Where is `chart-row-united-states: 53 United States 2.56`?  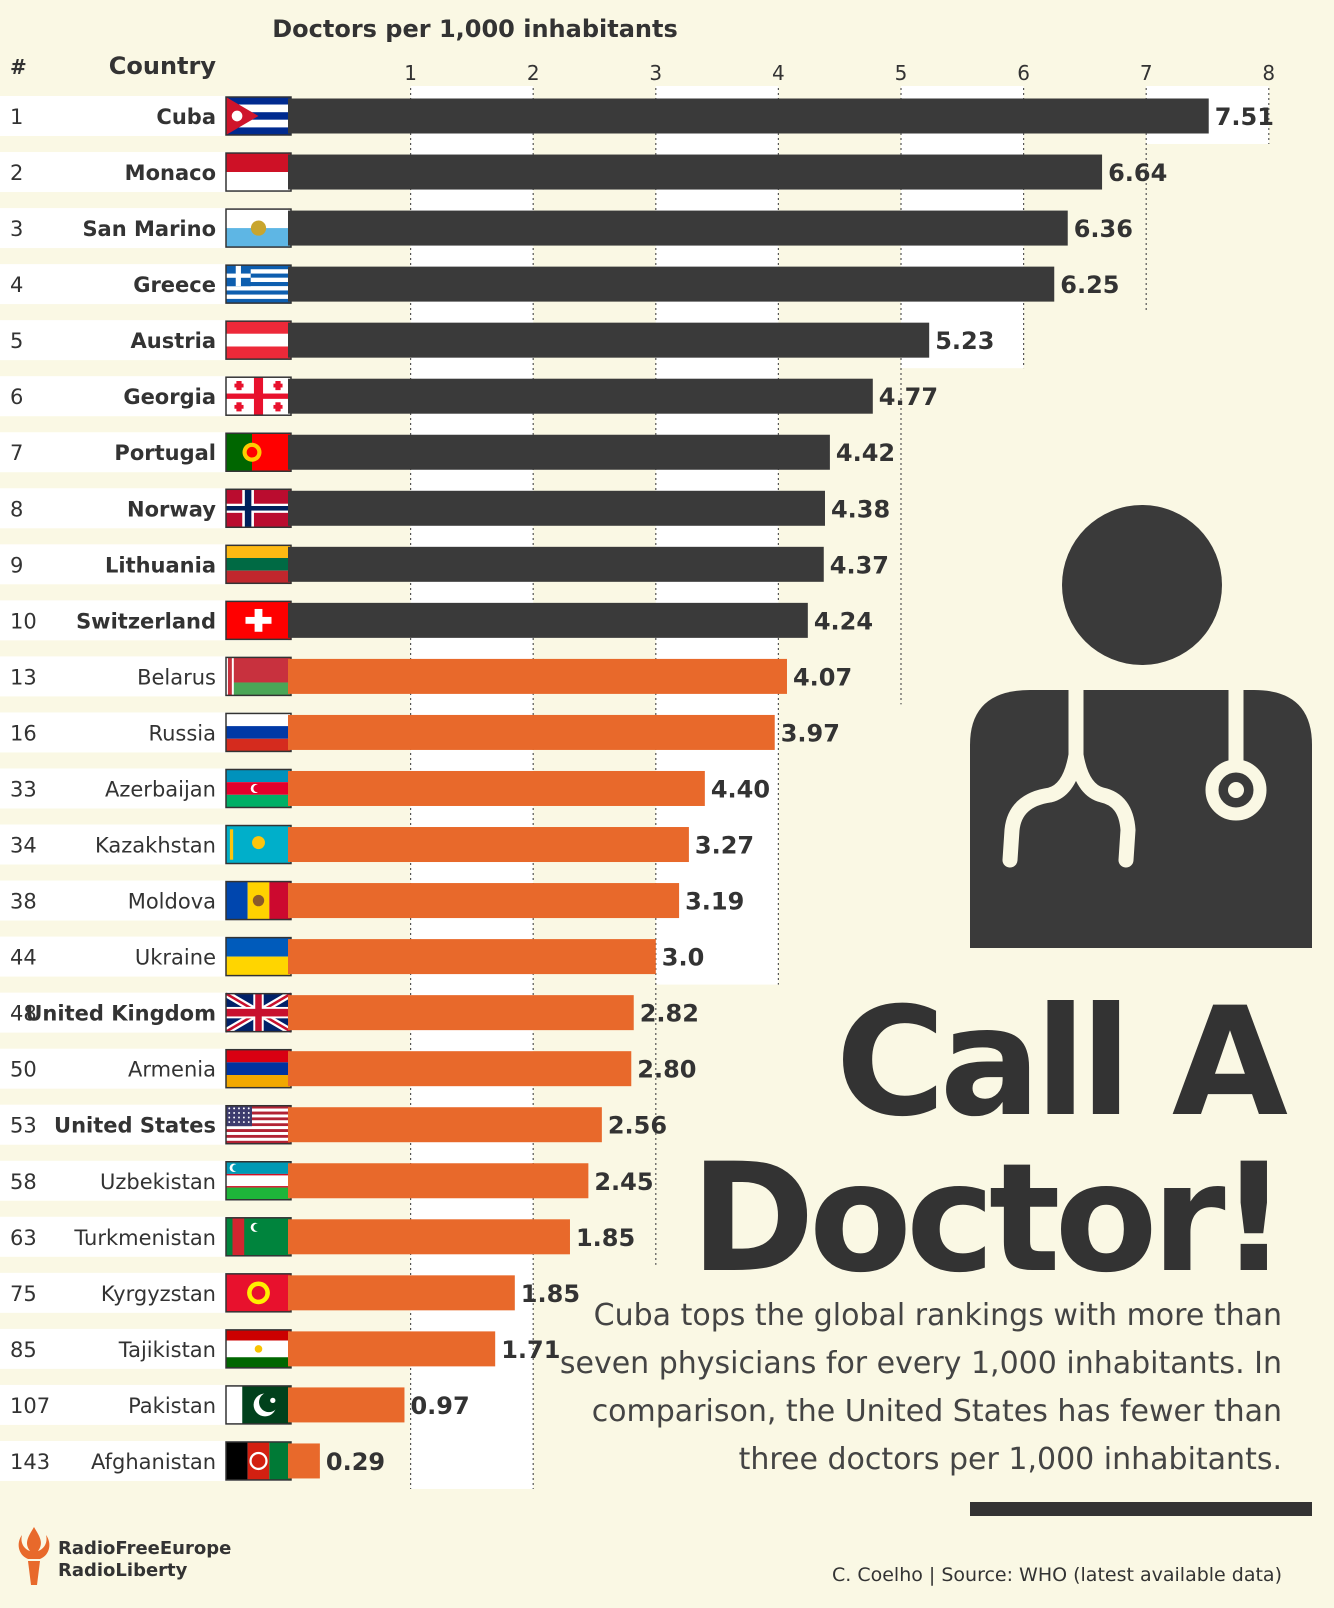 chart-row-united-states: 53 United States 2.56 is located at coordinates (338, 1124).